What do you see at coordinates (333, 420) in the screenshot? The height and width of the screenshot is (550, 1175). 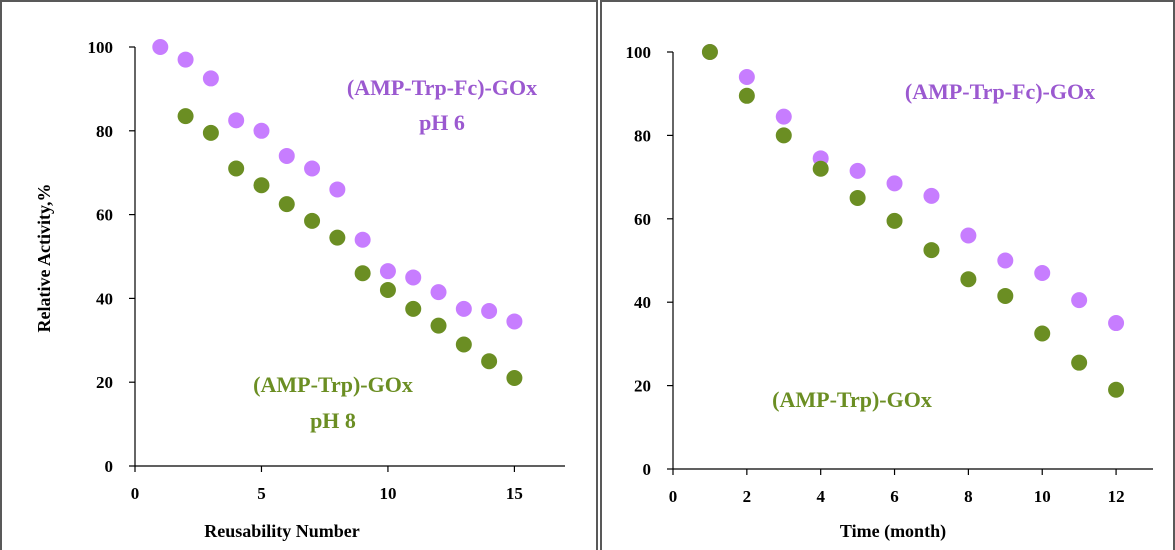 I see `annotation-ph8-label: pH 8` at bounding box center [333, 420].